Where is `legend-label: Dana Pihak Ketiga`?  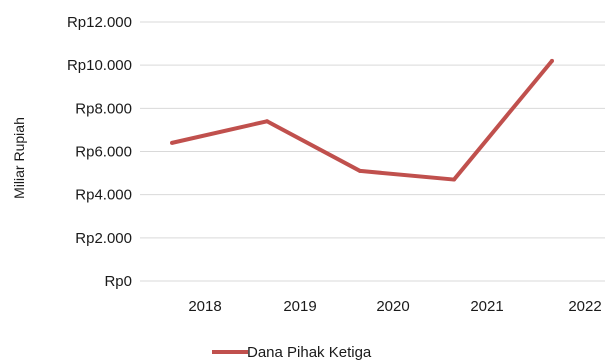
legend-label: Dana Pihak Ketiga is located at coordinates (309, 352).